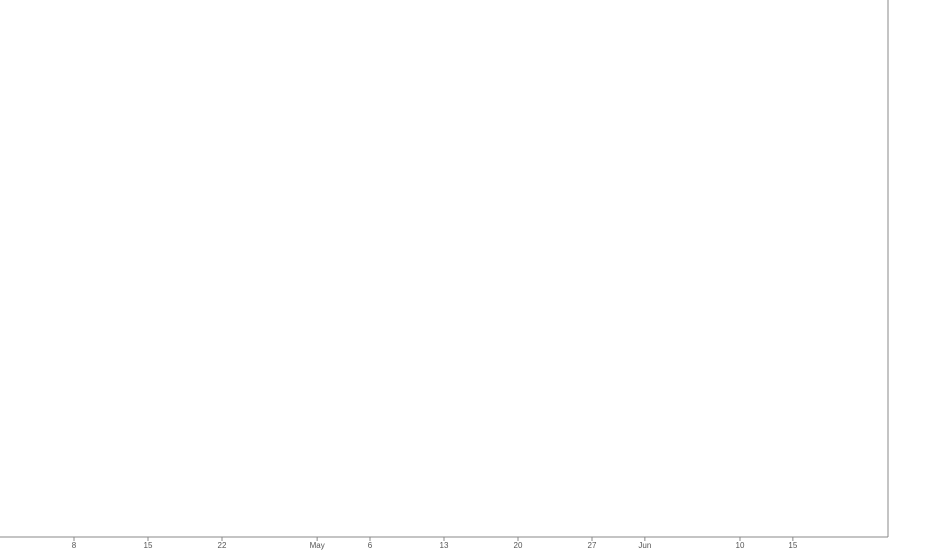 This screenshot has width=932, height=550. I want to click on time-tick-label: 27, so click(592, 545).